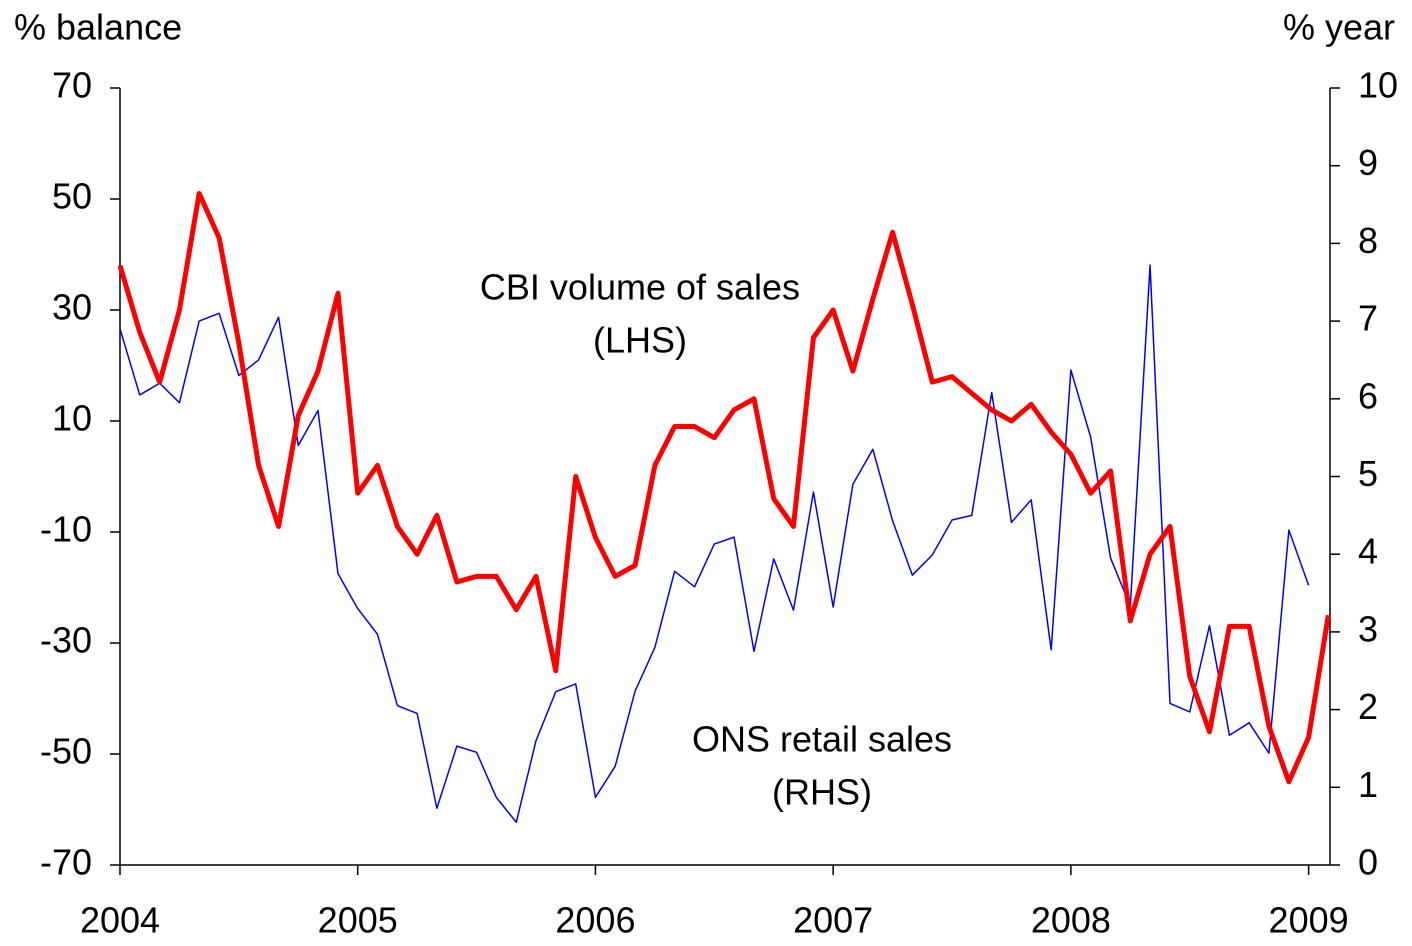  What do you see at coordinates (72, 418) in the screenshot?
I see `y-tick-label: 10` at bounding box center [72, 418].